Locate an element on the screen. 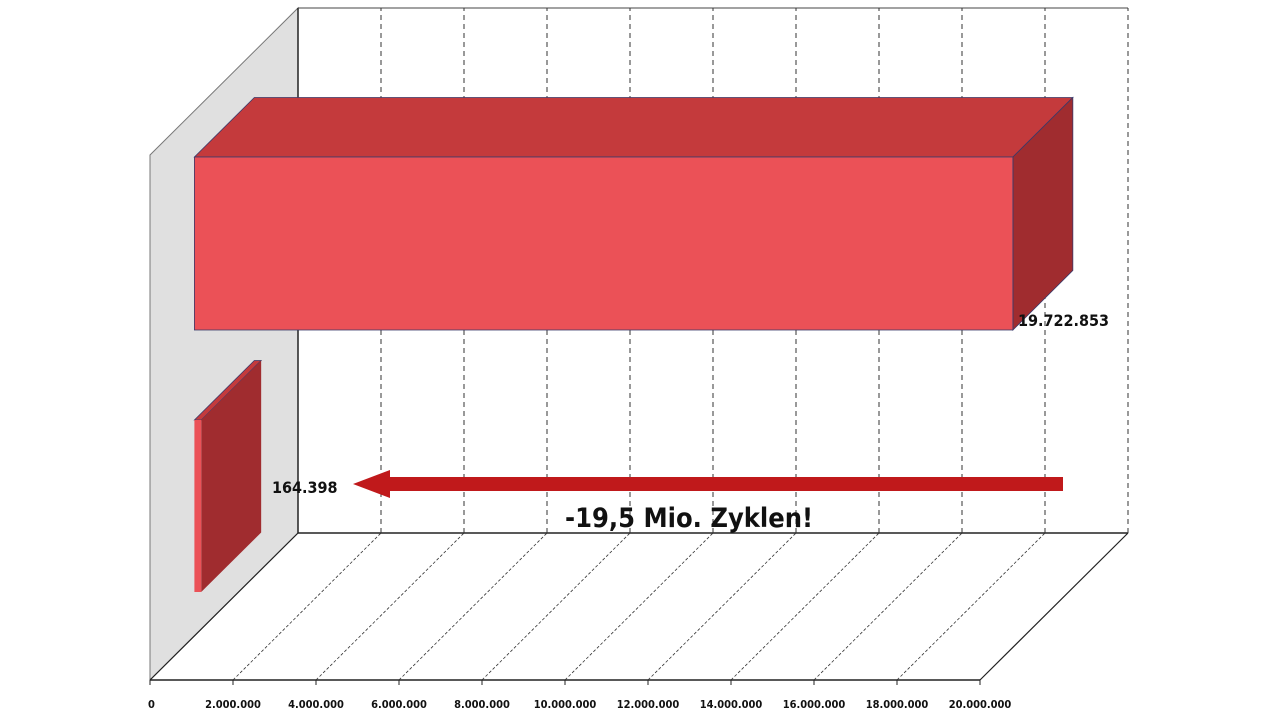 The image size is (1280, 721). x-tick-label: 0 is located at coordinates (151, 704).